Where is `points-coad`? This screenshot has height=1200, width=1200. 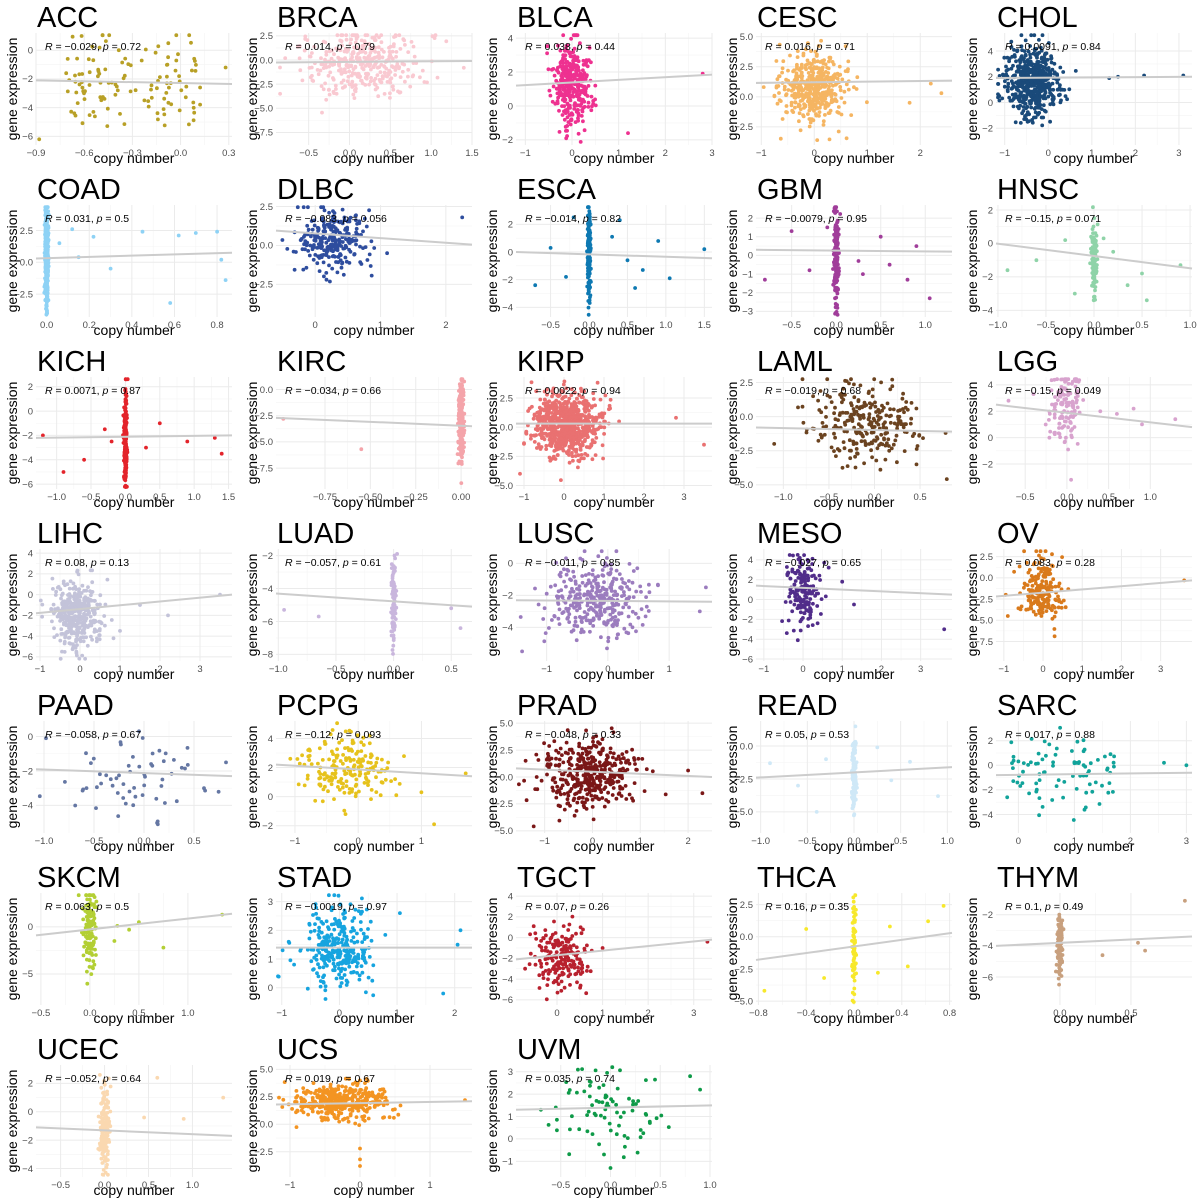
points-coad is located at coordinates (135, 261).